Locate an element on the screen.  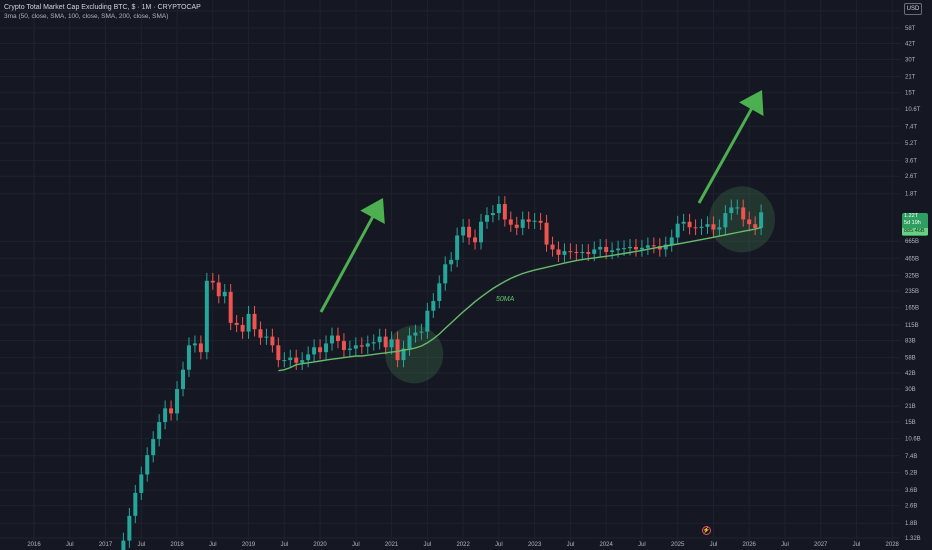
y-tick-label: 5.2T is located at coordinates (911, 144).